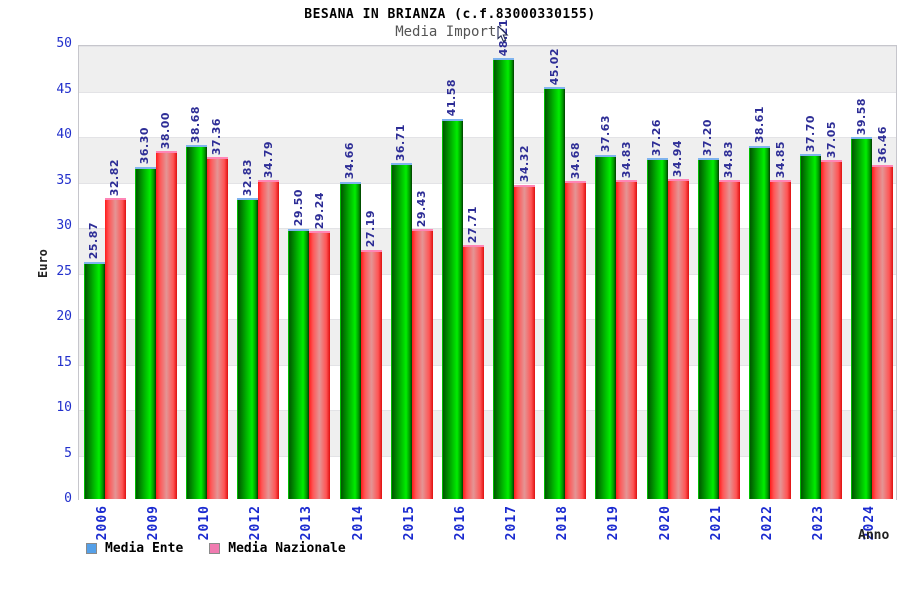 This screenshot has height=600, width=900. Describe the element at coordinates (708, 138) in the screenshot. I see `bar-value-label: 37.20` at that location.